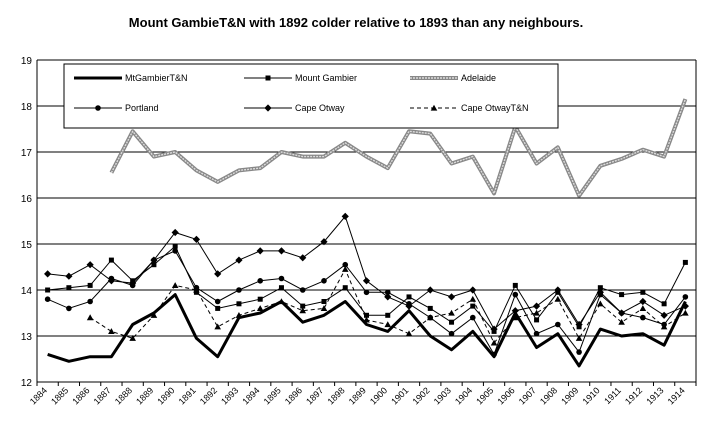 The height and width of the screenshot is (433, 703). I want to click on legend-label: Cape OtwayT&N, so click(495, 108).